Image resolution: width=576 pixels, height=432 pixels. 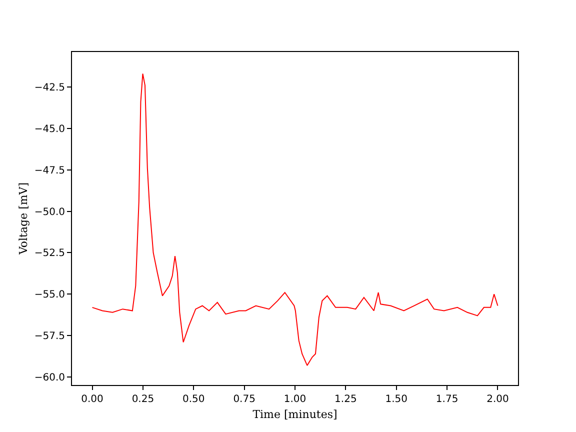 What do you see at coordinates (23, 219) in the screenshot?
I see `y-axis-title: Voltage [mV]` at bounding box center [23, 219].